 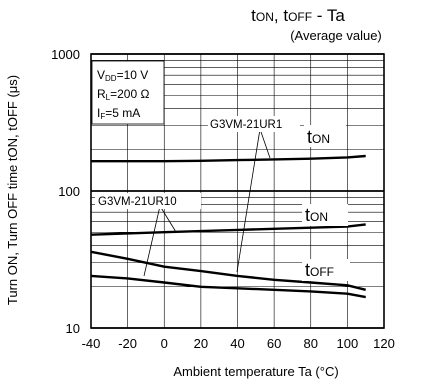 What do you see at coordinates (319, 270) in the screenshot?
I see `toff-label: tOFF` at bounding box center [319, 270].